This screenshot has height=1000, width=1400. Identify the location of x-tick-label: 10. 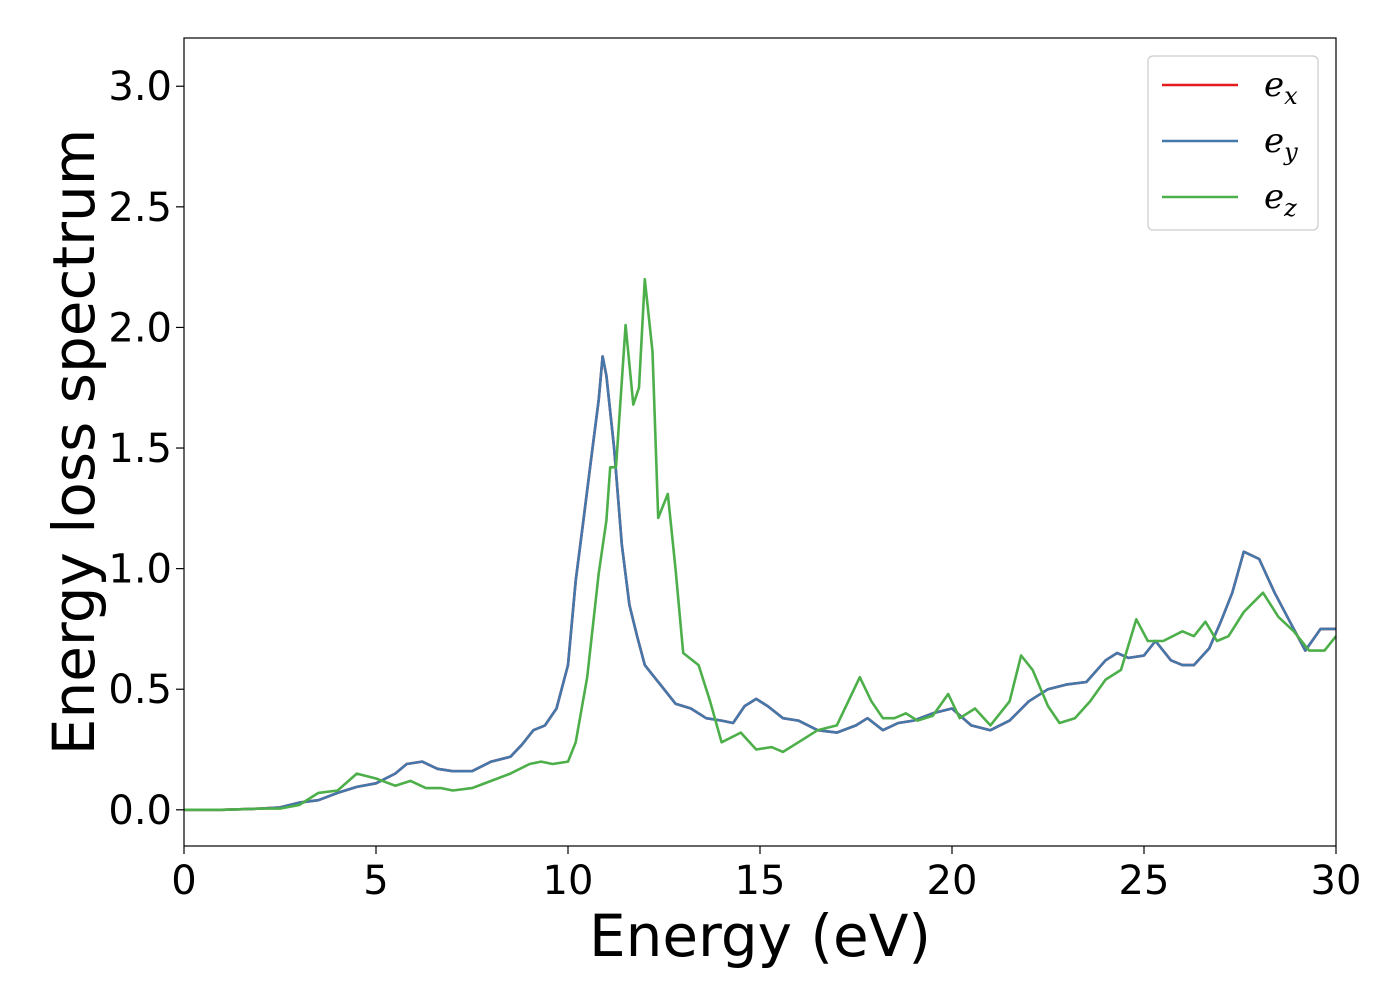
(568, 881).